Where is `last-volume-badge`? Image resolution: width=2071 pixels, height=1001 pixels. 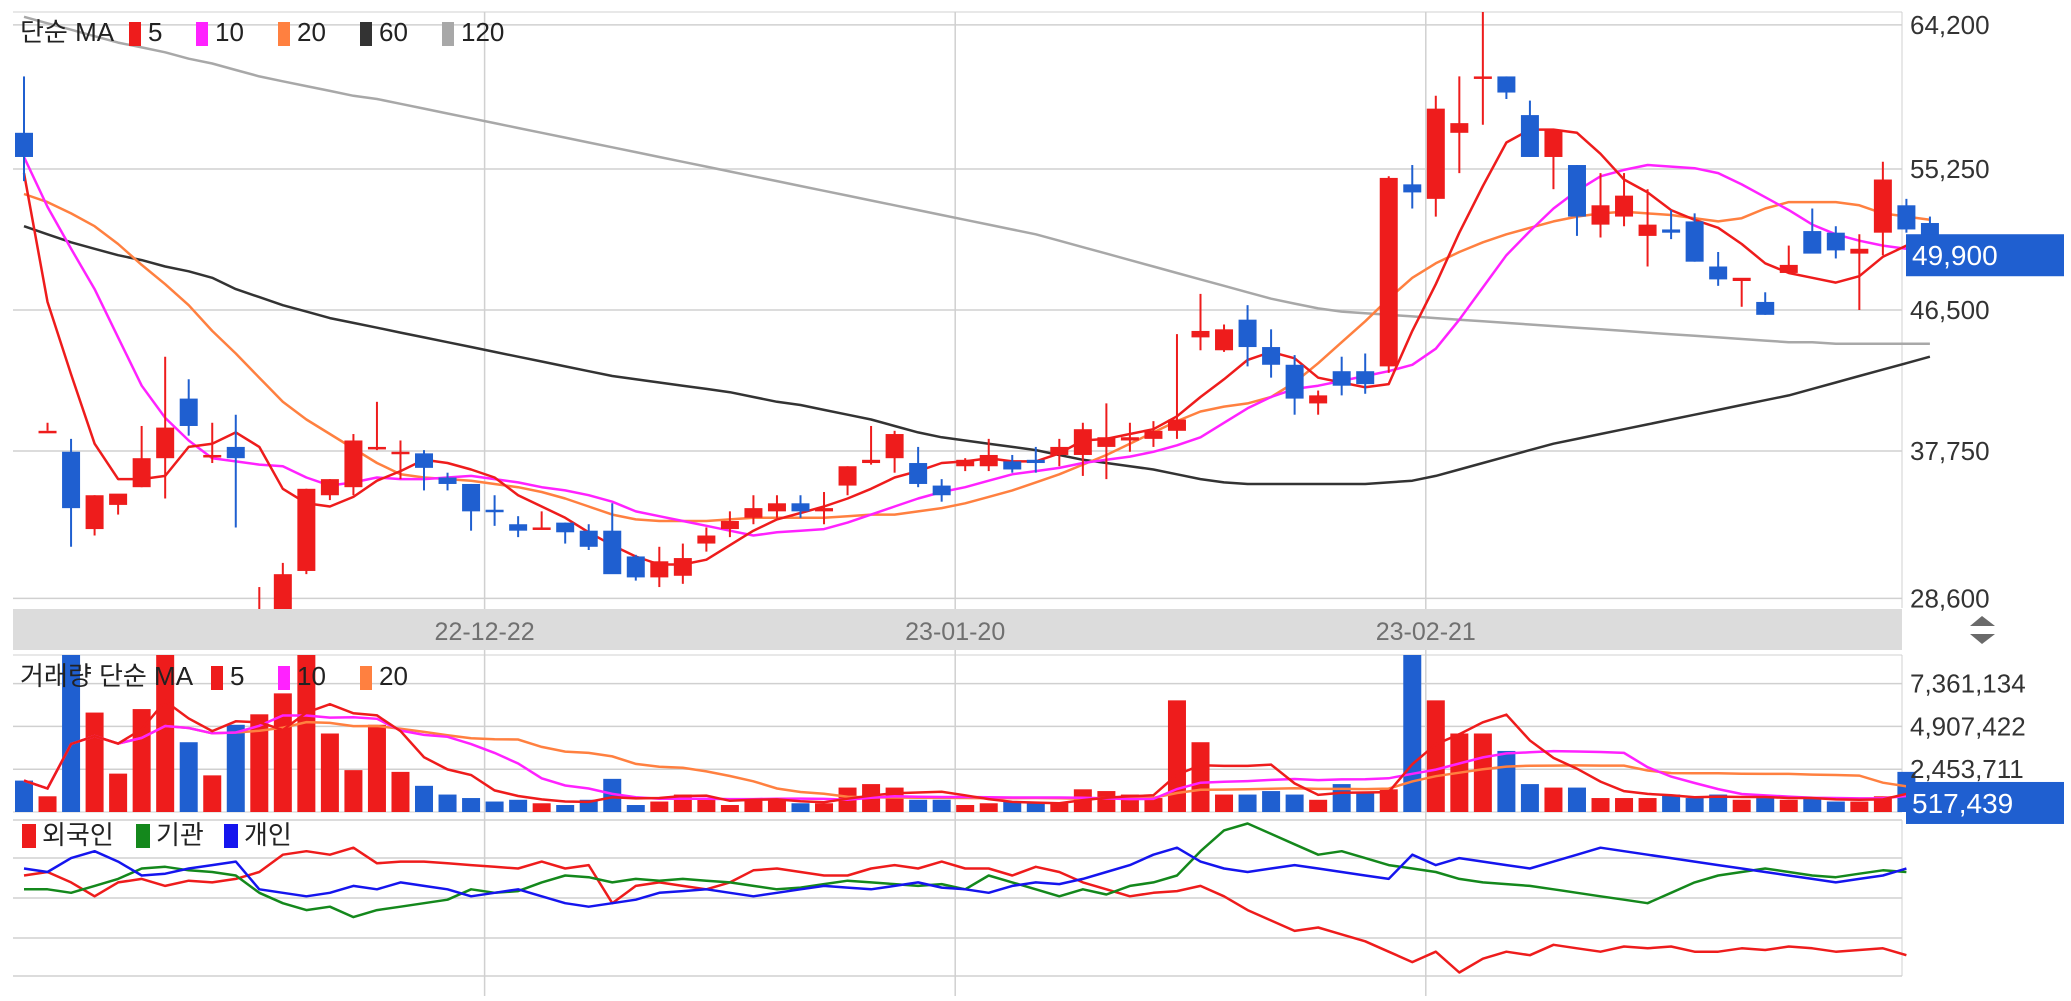 last-volume-badge is located at coordinates (1985, 802).